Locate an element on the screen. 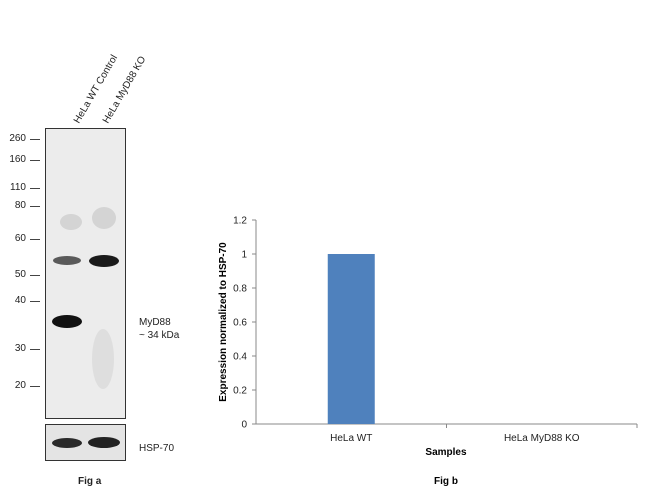 The image size is (650, 494). bar-hela-wt is located at coordinates (351, 339).